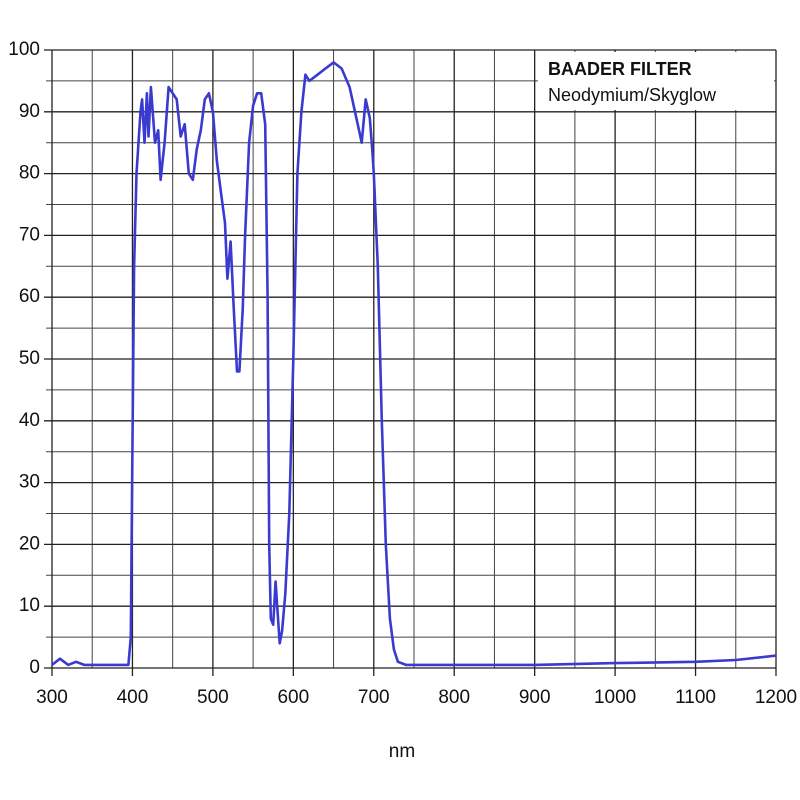  I want to click on y-tick-label: 70, so click(29, 234).